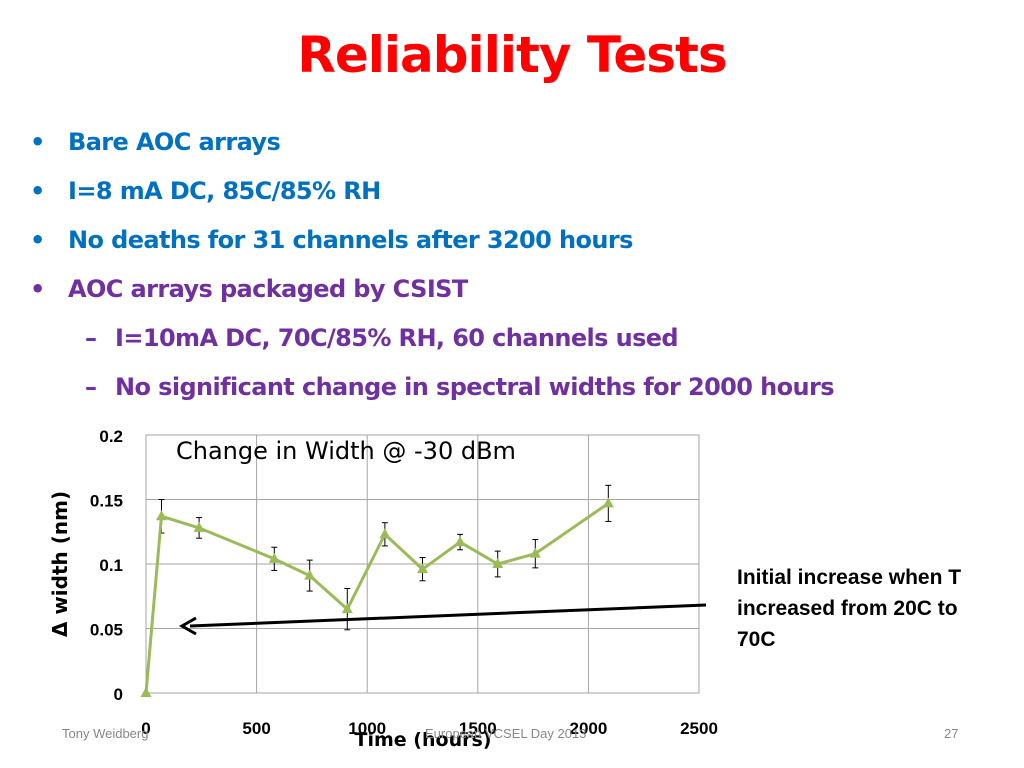  Describe the element at coordinates (951, 733) in the screenshot. I see `footer-page-number: 27` at that location.